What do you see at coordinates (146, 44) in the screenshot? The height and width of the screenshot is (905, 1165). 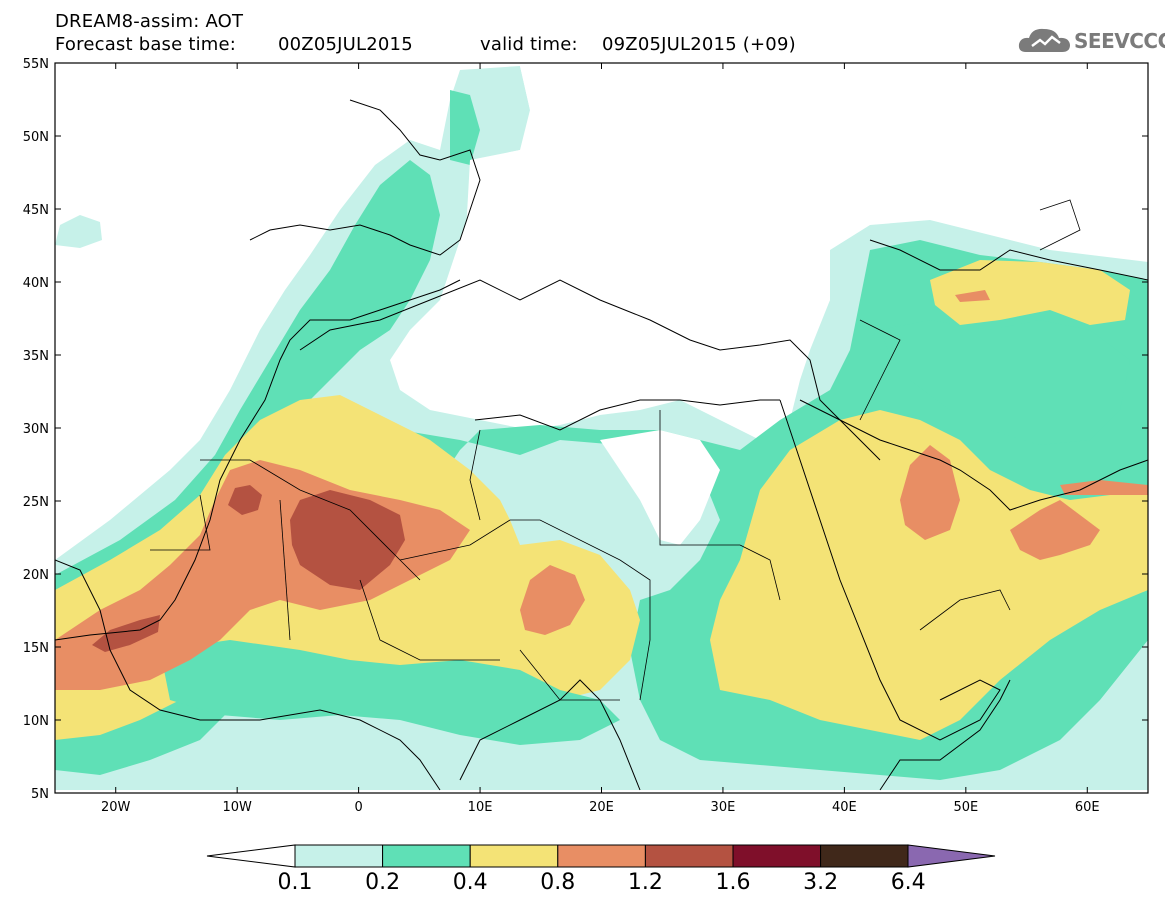 I see `forecast-base-label: Forecast base time:` at bounding box center [146, 44].